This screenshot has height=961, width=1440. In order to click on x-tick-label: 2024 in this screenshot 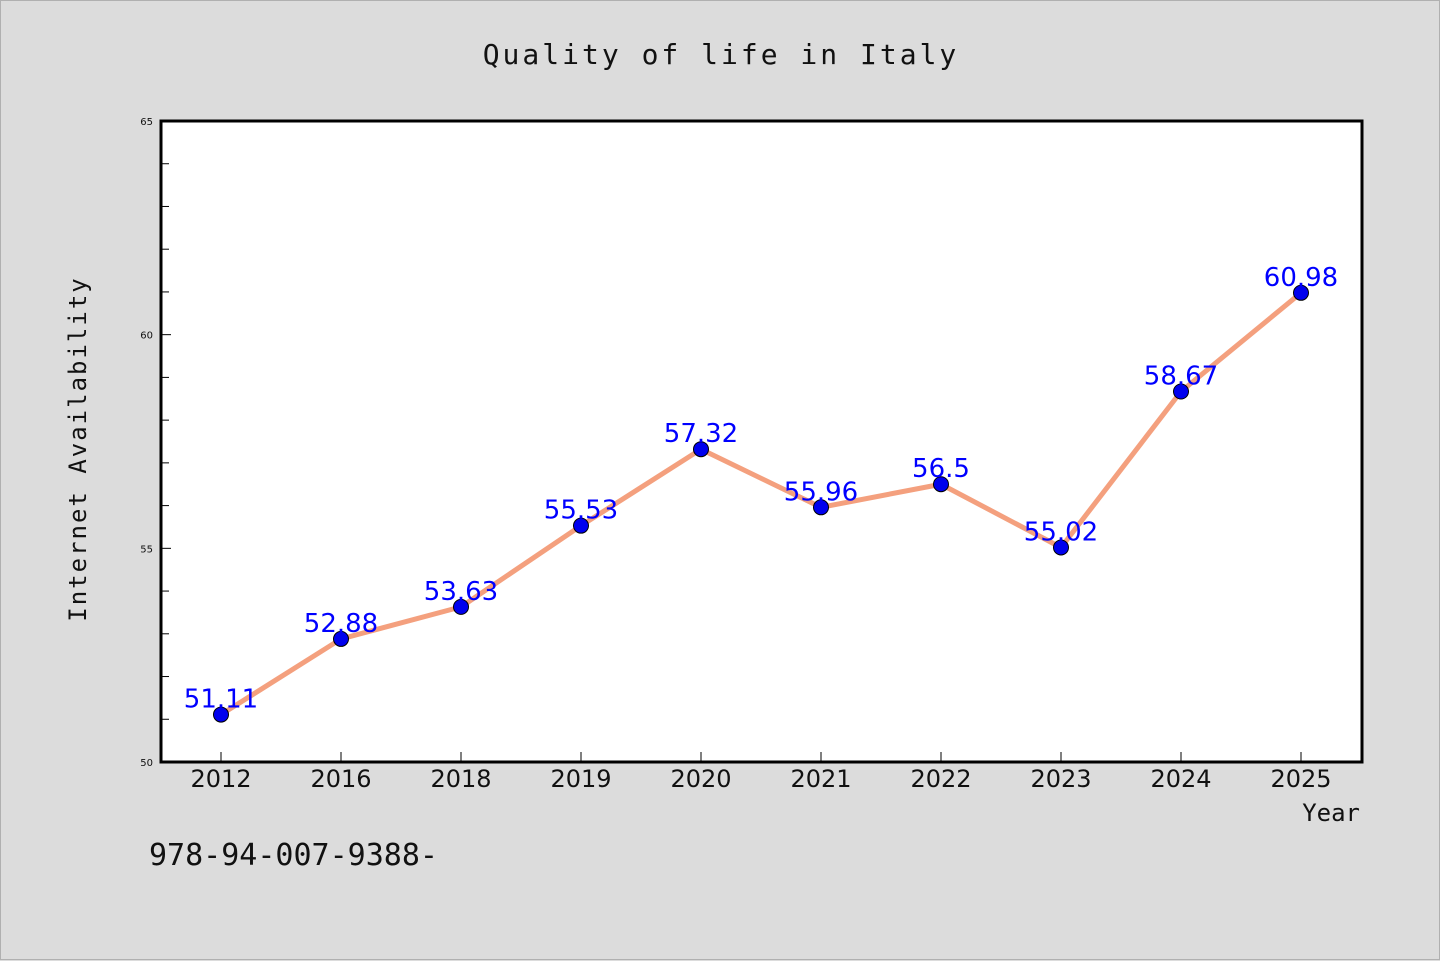, I will do `click(1180, 779)`.